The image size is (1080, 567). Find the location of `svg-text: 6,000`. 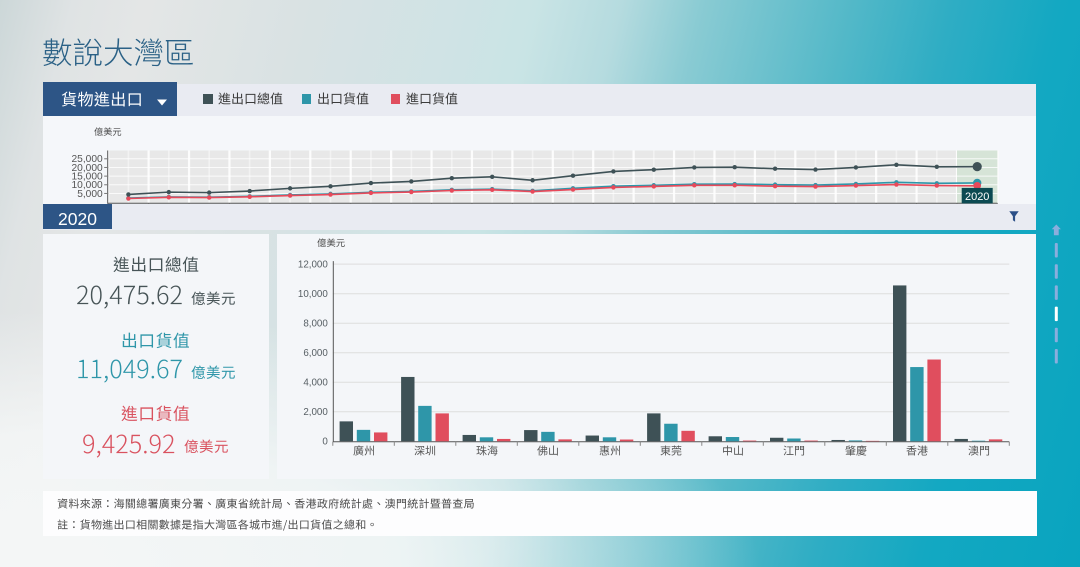

svg-text: 6,000 is located at coordinates (315, 353).